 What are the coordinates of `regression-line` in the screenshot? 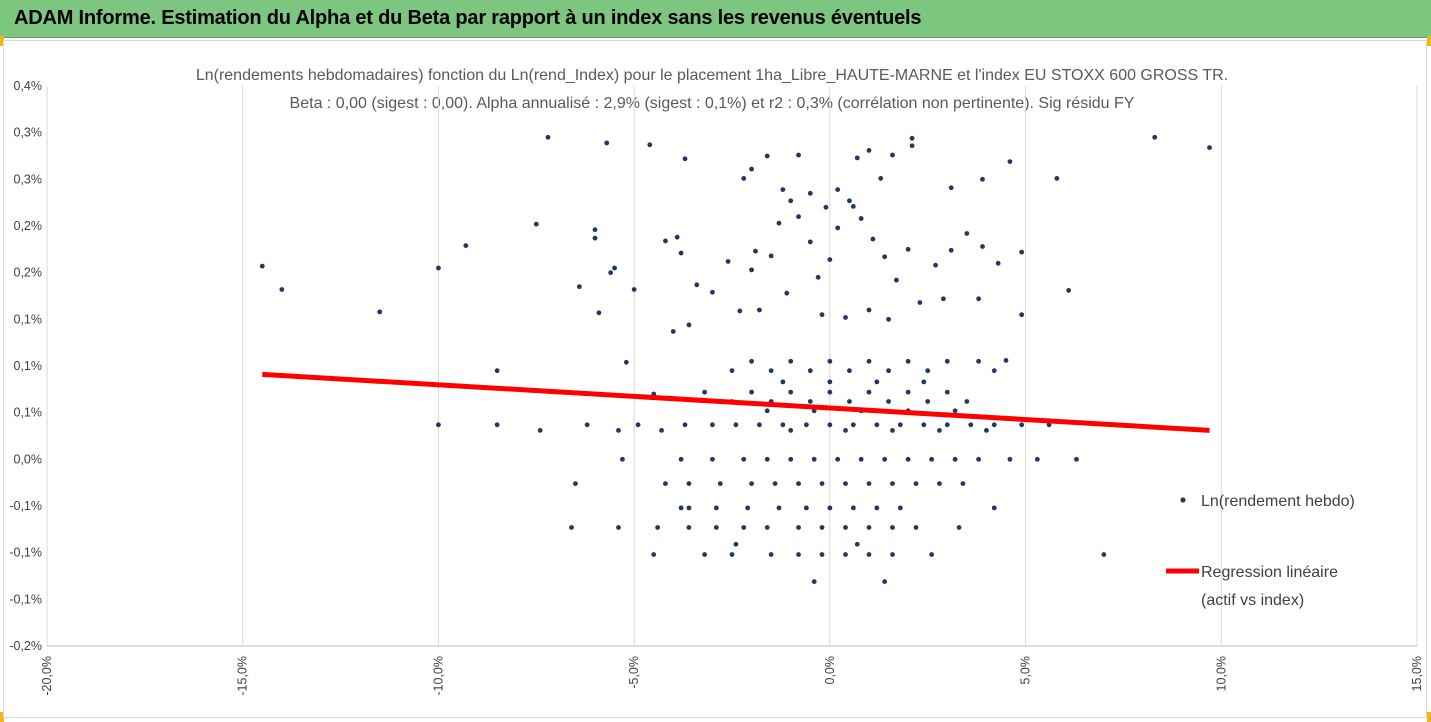 It's located at (736, 402).